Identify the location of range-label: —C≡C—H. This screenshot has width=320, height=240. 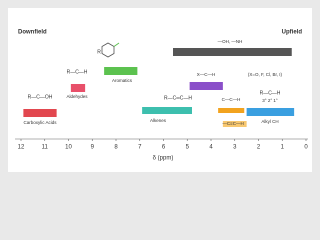
(232, 123).